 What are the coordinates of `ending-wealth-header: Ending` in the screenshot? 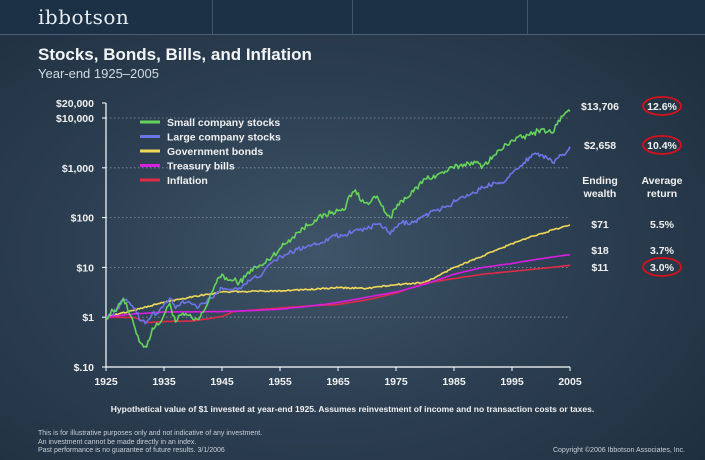 It's located at (600, 181).